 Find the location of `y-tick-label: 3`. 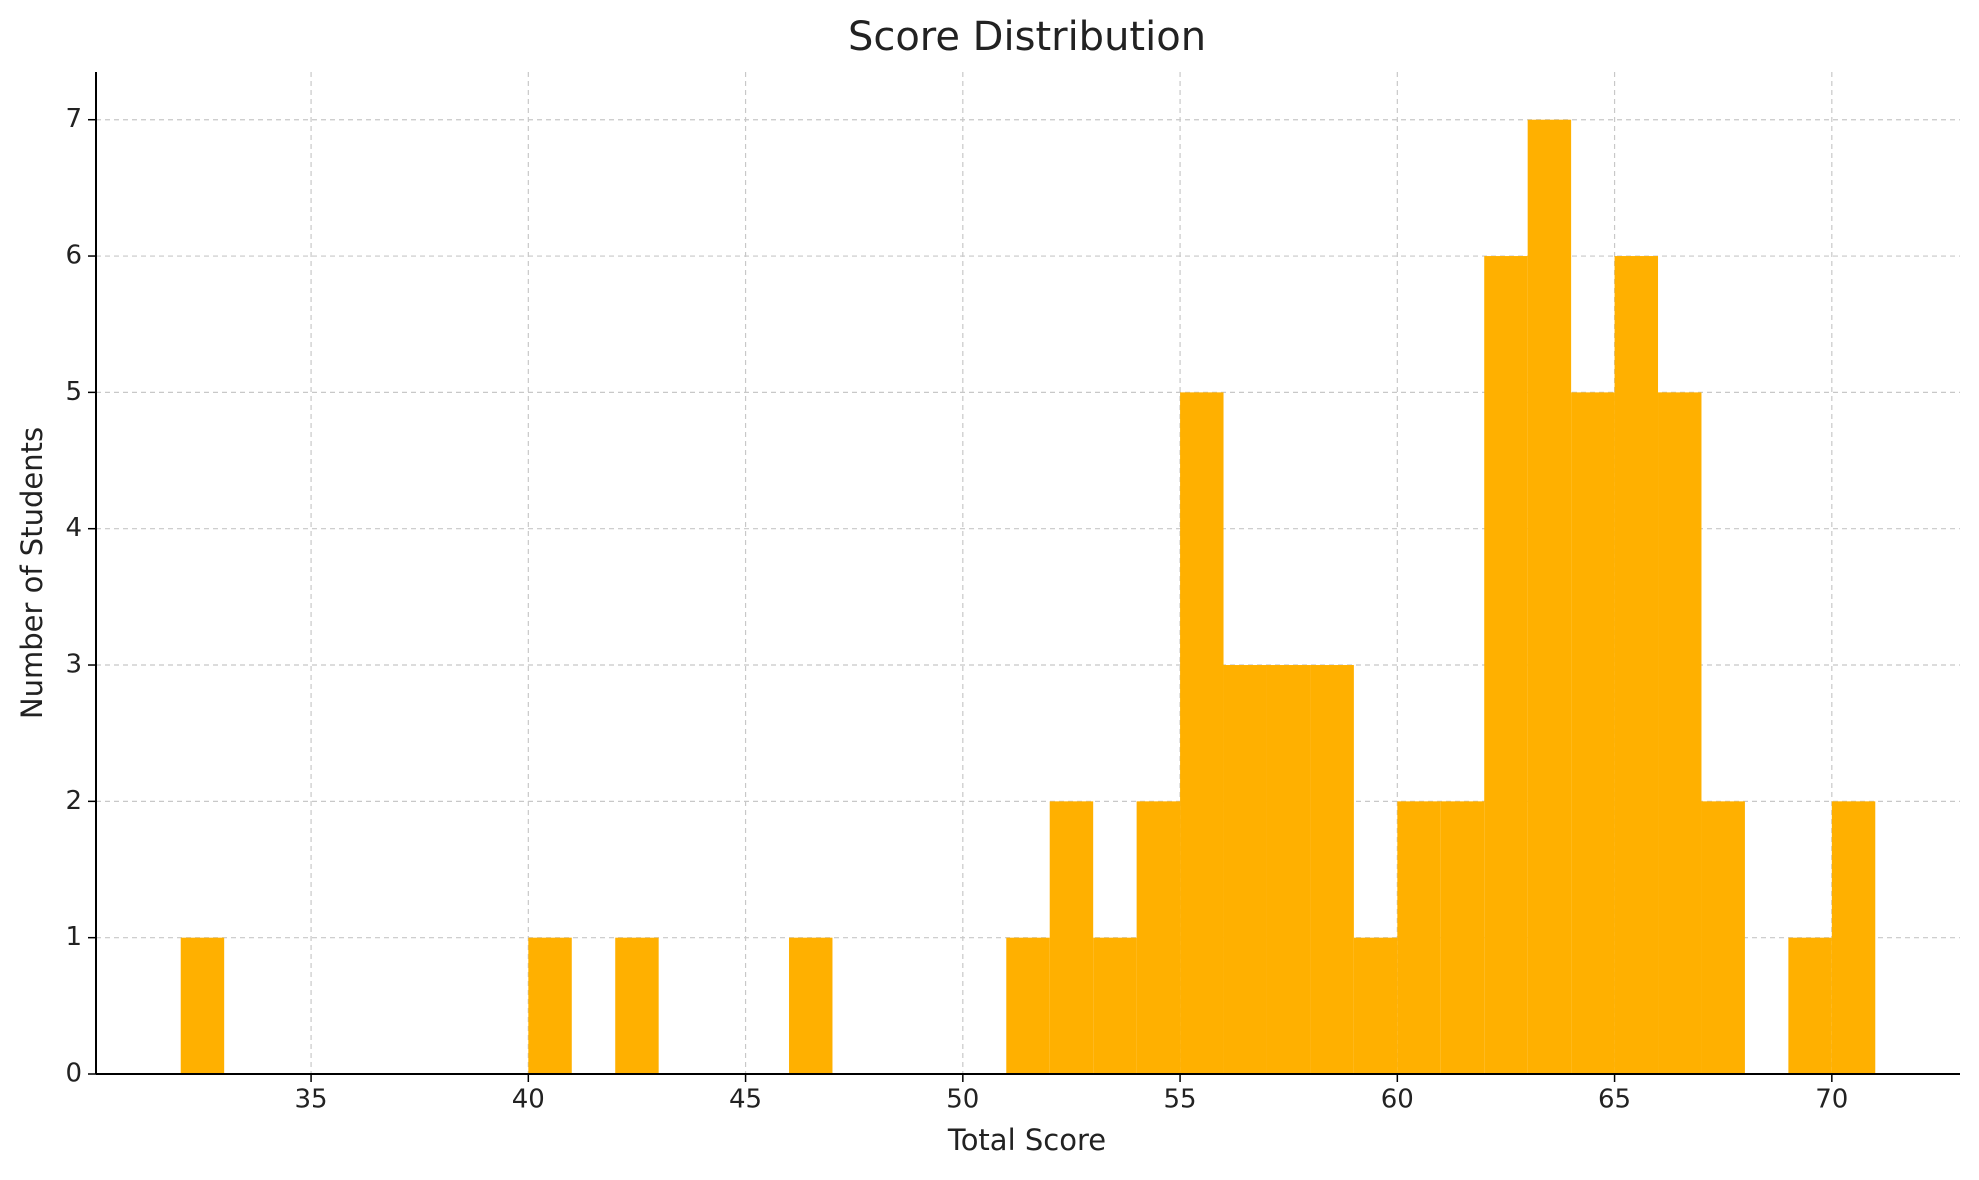

y-tick-label: 3 is located at coordinates (73, 665).